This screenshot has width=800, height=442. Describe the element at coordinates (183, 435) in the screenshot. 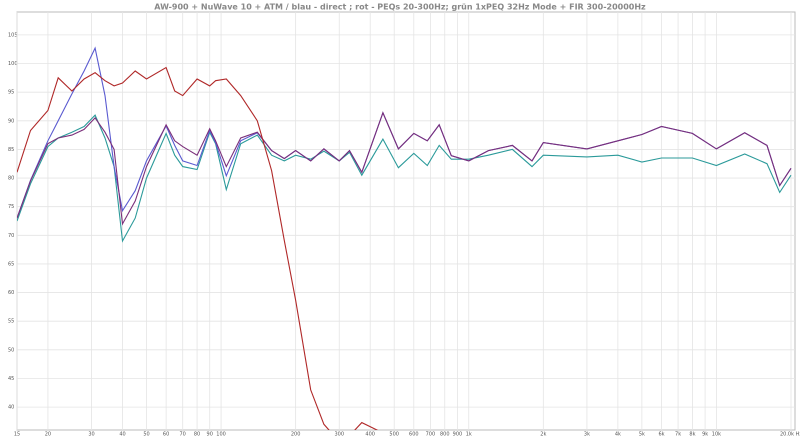

I see `x-tick-label: 70` at that location.